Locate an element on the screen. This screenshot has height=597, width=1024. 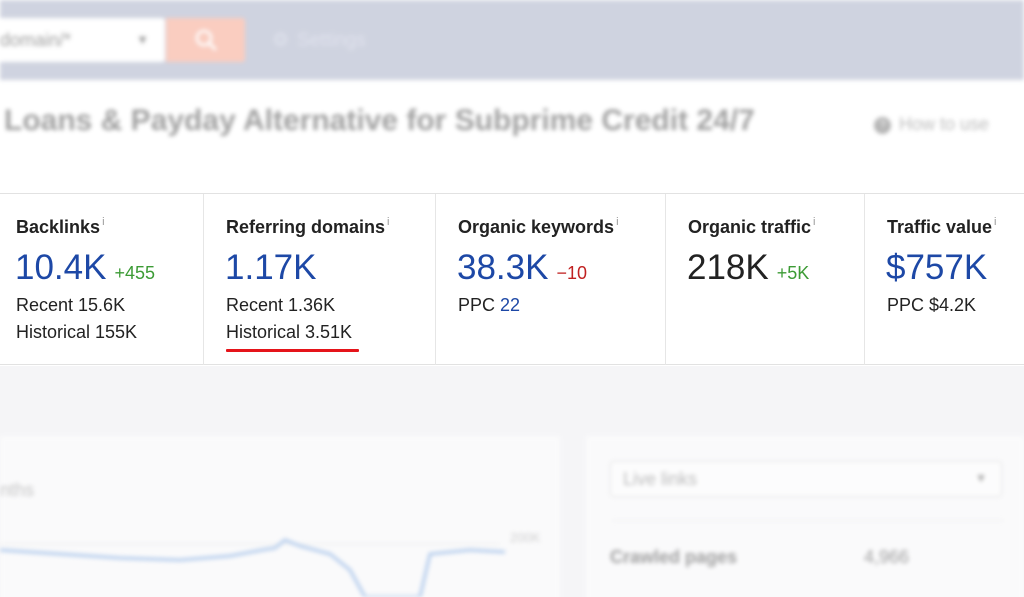
backlinks-value: 10.4K is located at coordinates (61, 267).